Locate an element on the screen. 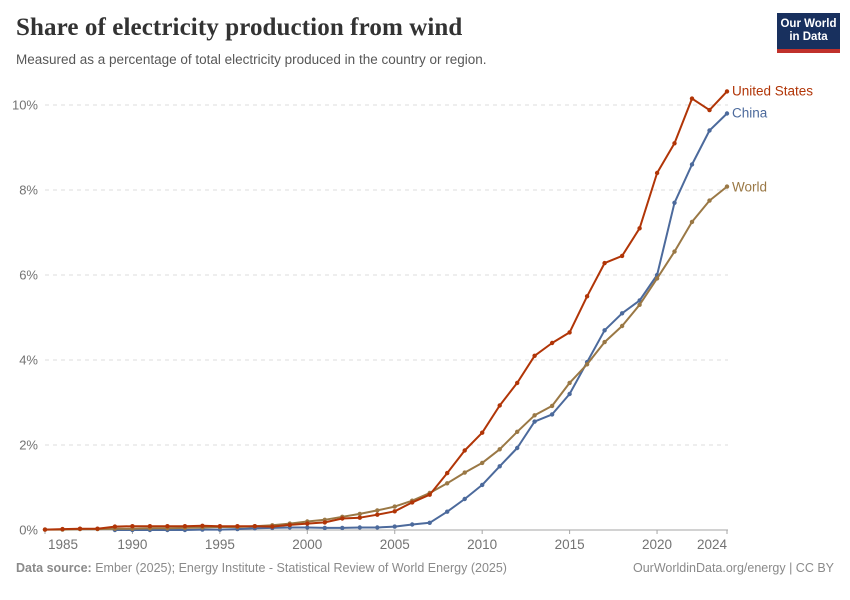  series-label-united-states: United States is located at coordinates (773, 91).